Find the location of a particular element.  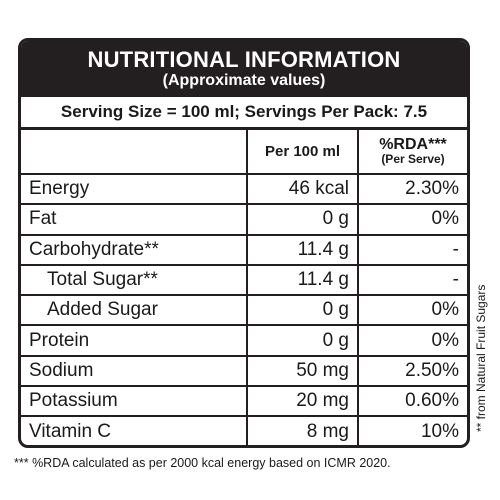

table-row: Vitamin C 8 mg 10% is located at coordinates (244, 430).